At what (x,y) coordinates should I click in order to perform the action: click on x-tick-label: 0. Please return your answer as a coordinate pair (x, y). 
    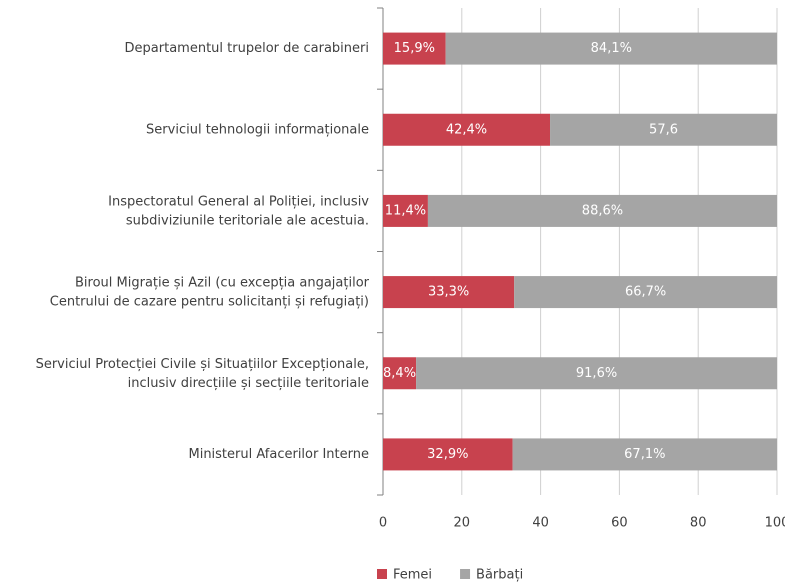
    Looking at the image, I should click on (383, 523).